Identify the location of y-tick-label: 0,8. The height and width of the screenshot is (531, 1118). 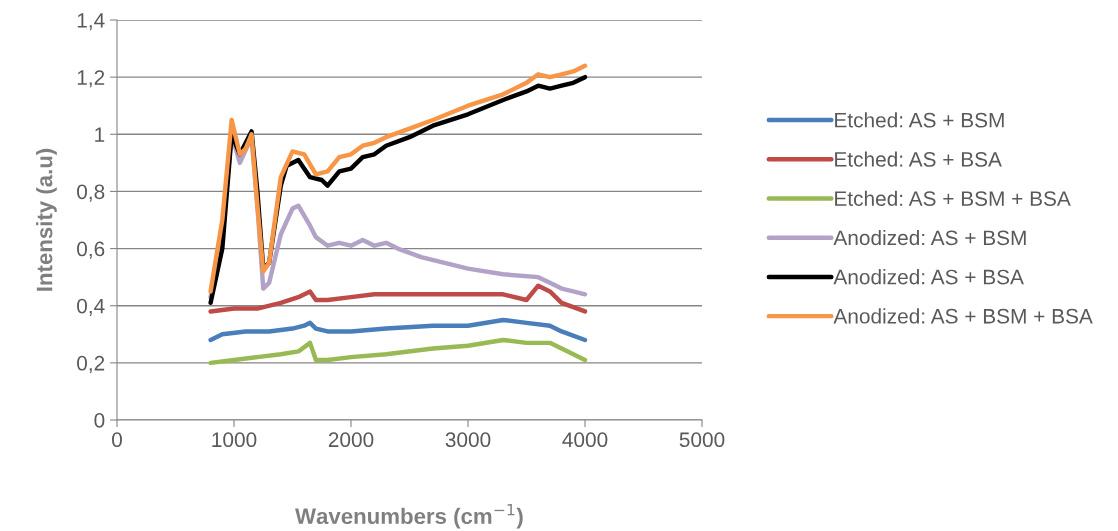
(91, 193).